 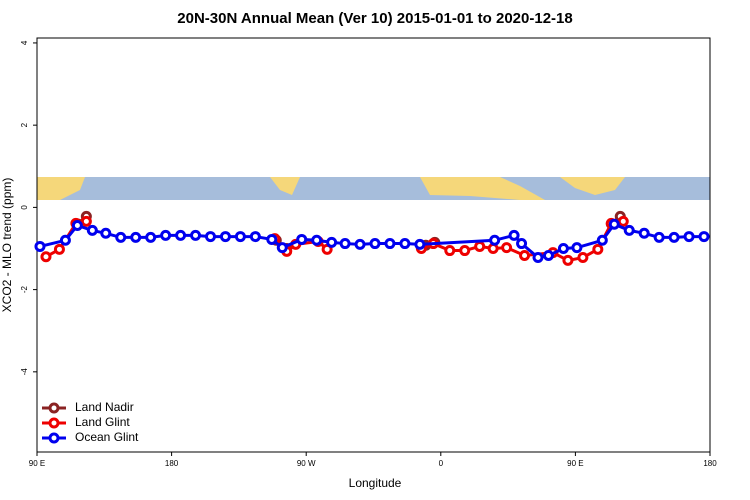 What do you see at coordinates (441, 463) in the screenshot?
I see `x-tick-label: 0` at bounding box center [441, 463].